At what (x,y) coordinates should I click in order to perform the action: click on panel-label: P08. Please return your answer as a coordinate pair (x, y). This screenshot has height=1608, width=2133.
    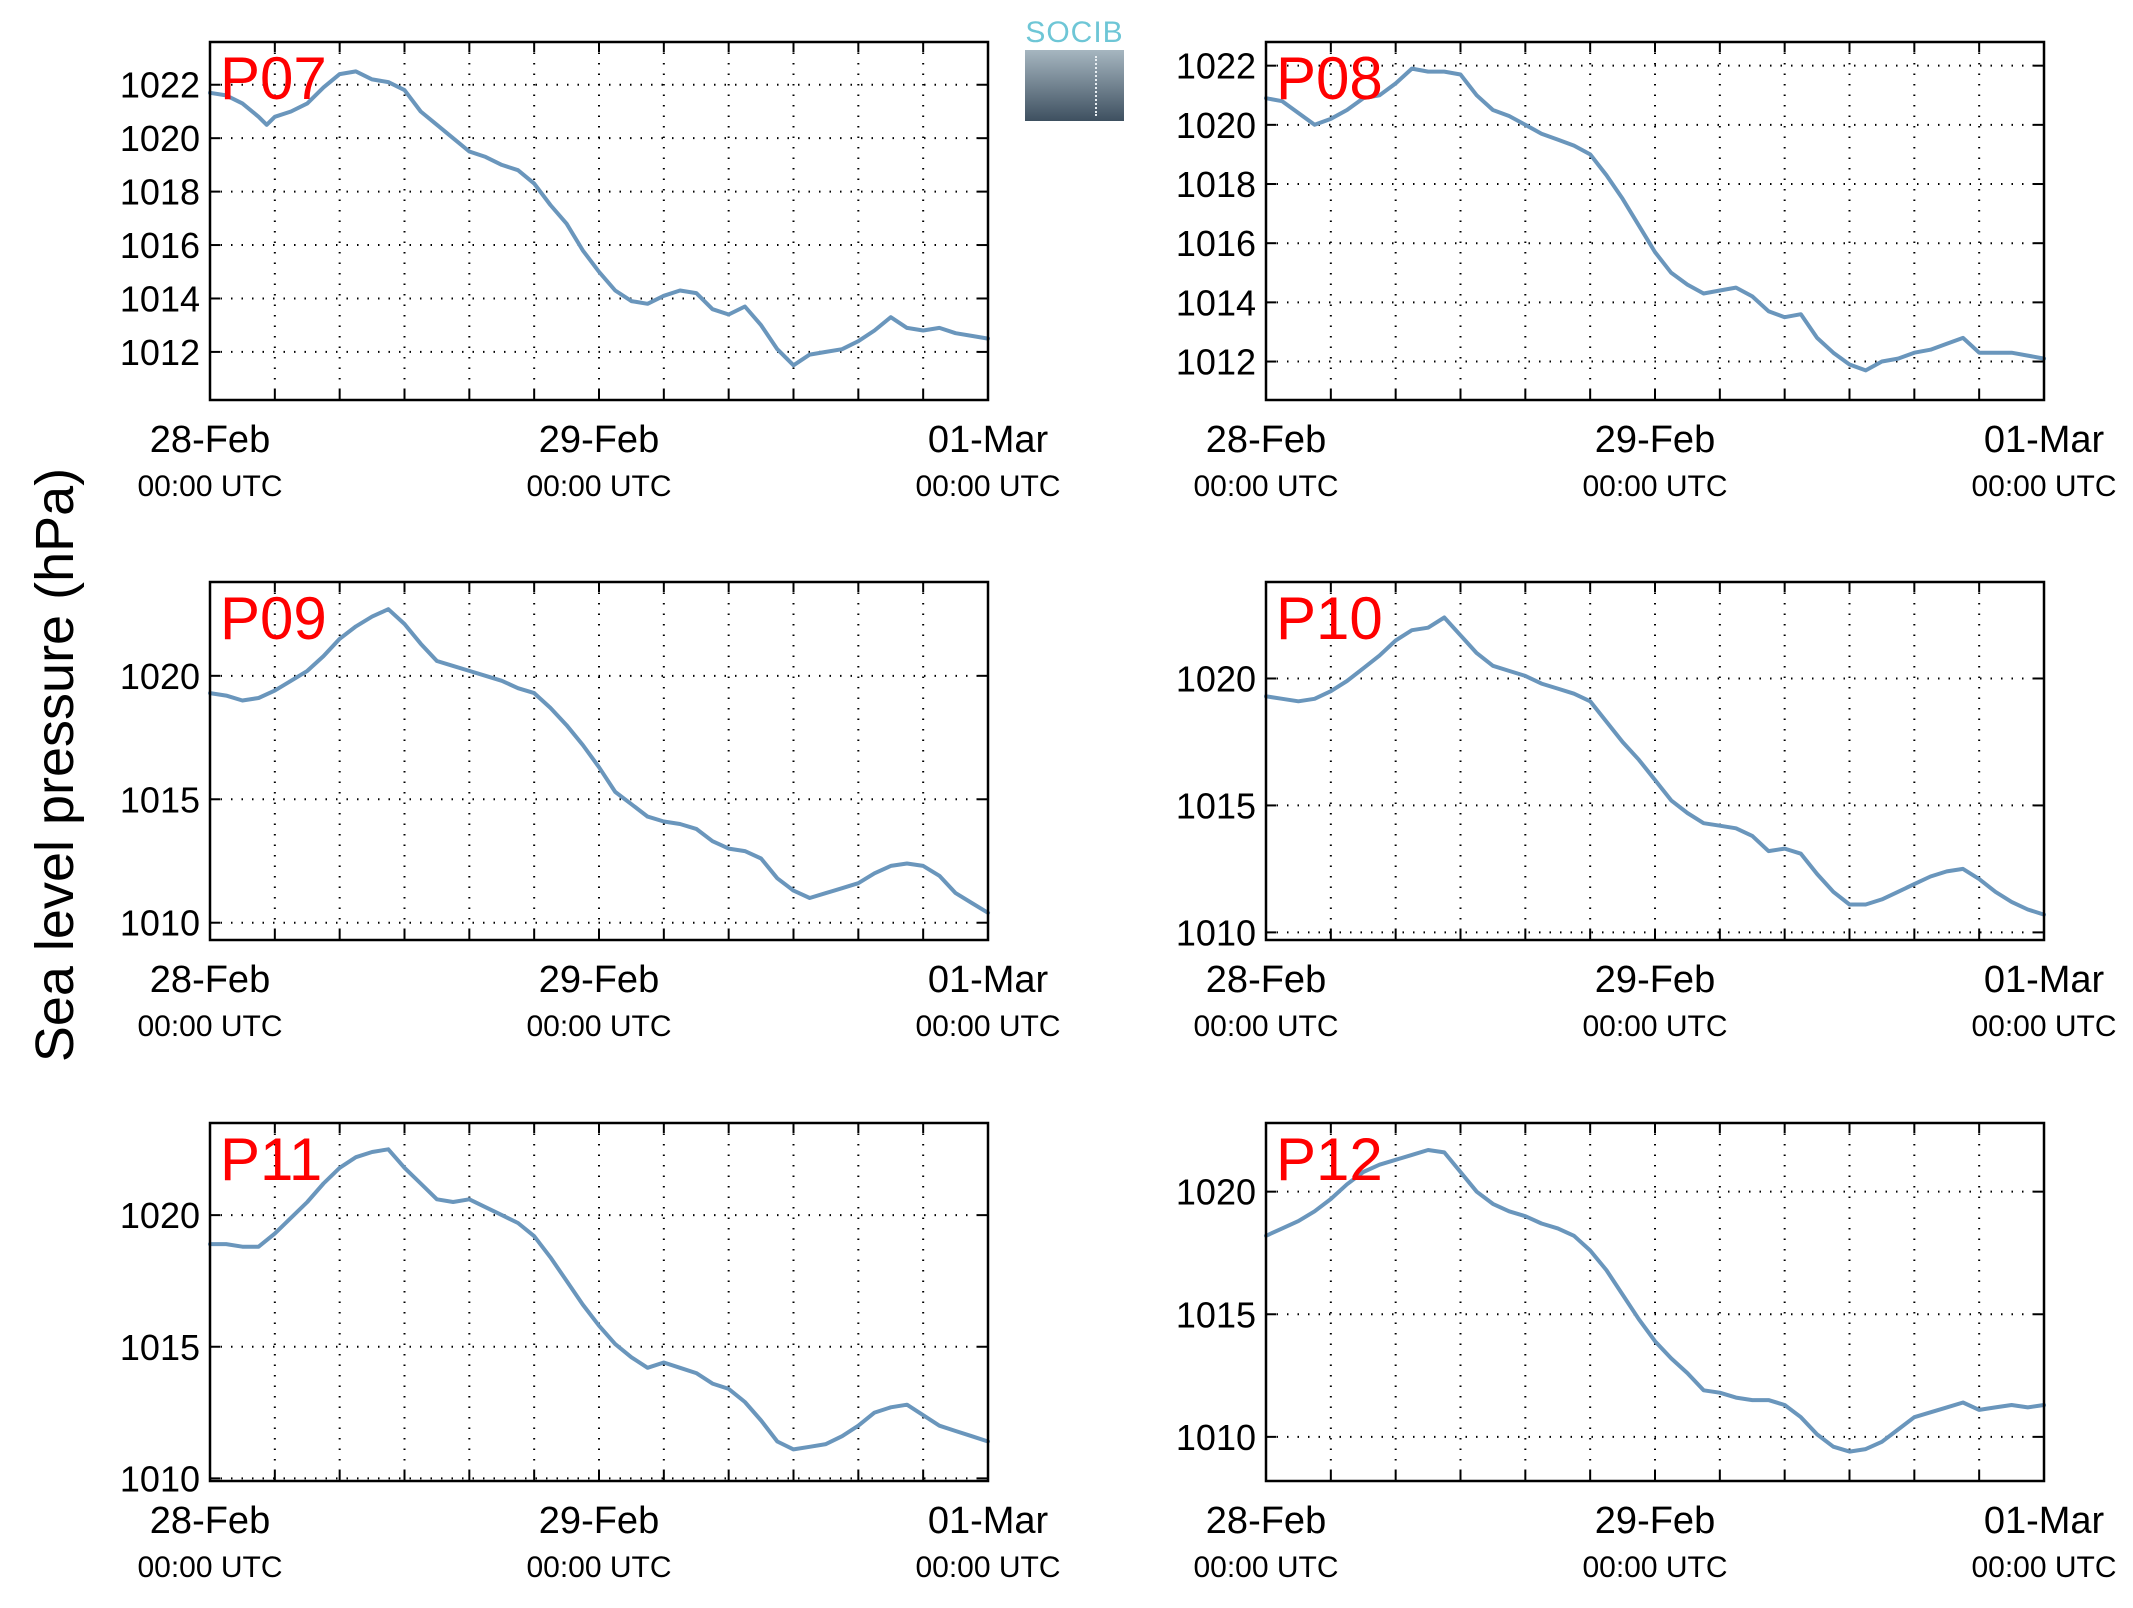
    Looking at the image, I should click on (1329, 78).